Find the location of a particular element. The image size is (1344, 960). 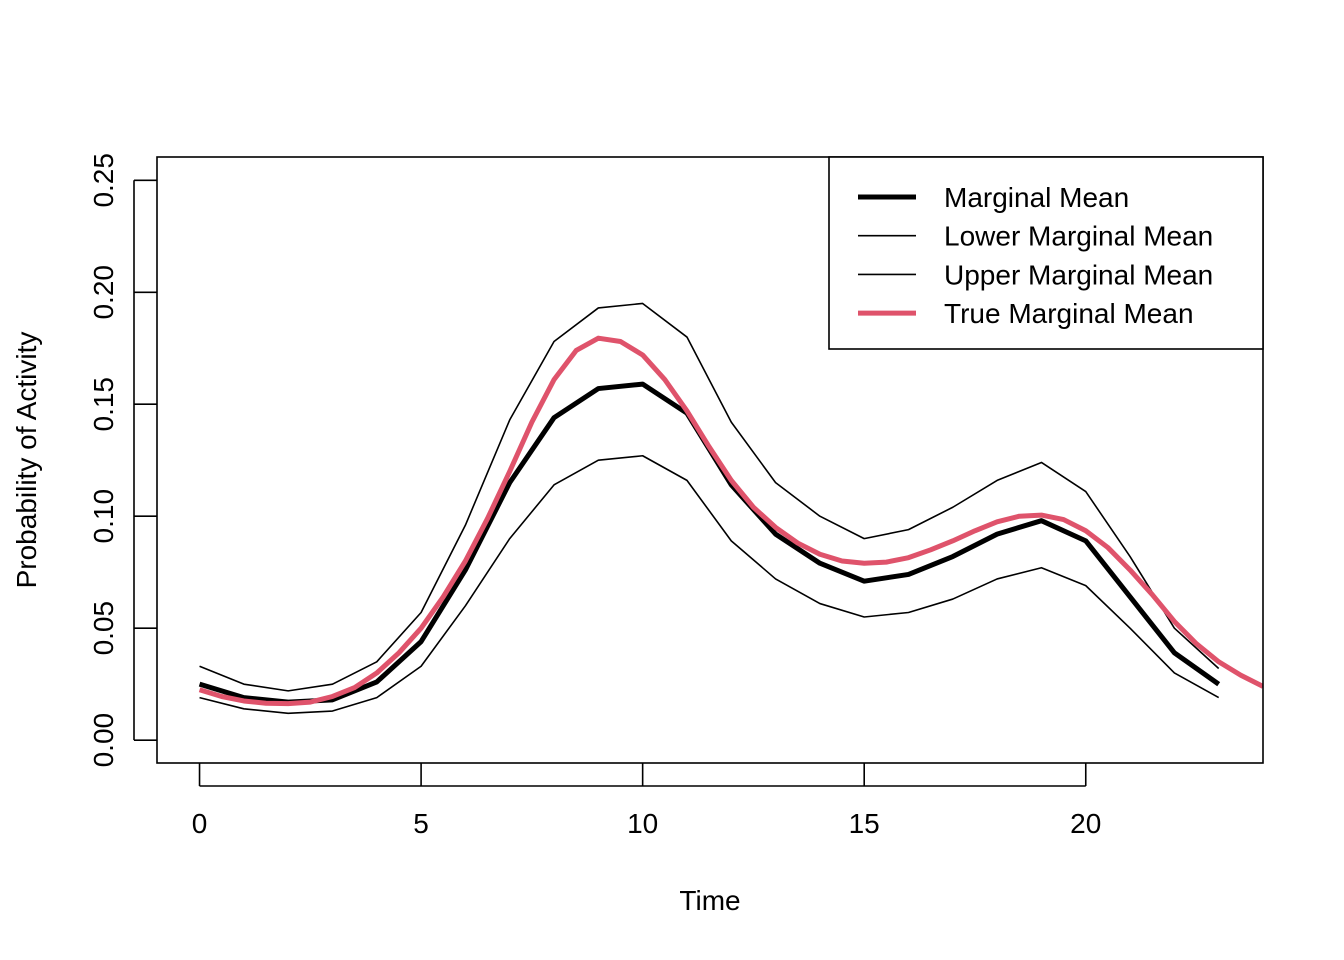

legend-label: Upper Marginal Mean is located at coordinates (1078, 274).